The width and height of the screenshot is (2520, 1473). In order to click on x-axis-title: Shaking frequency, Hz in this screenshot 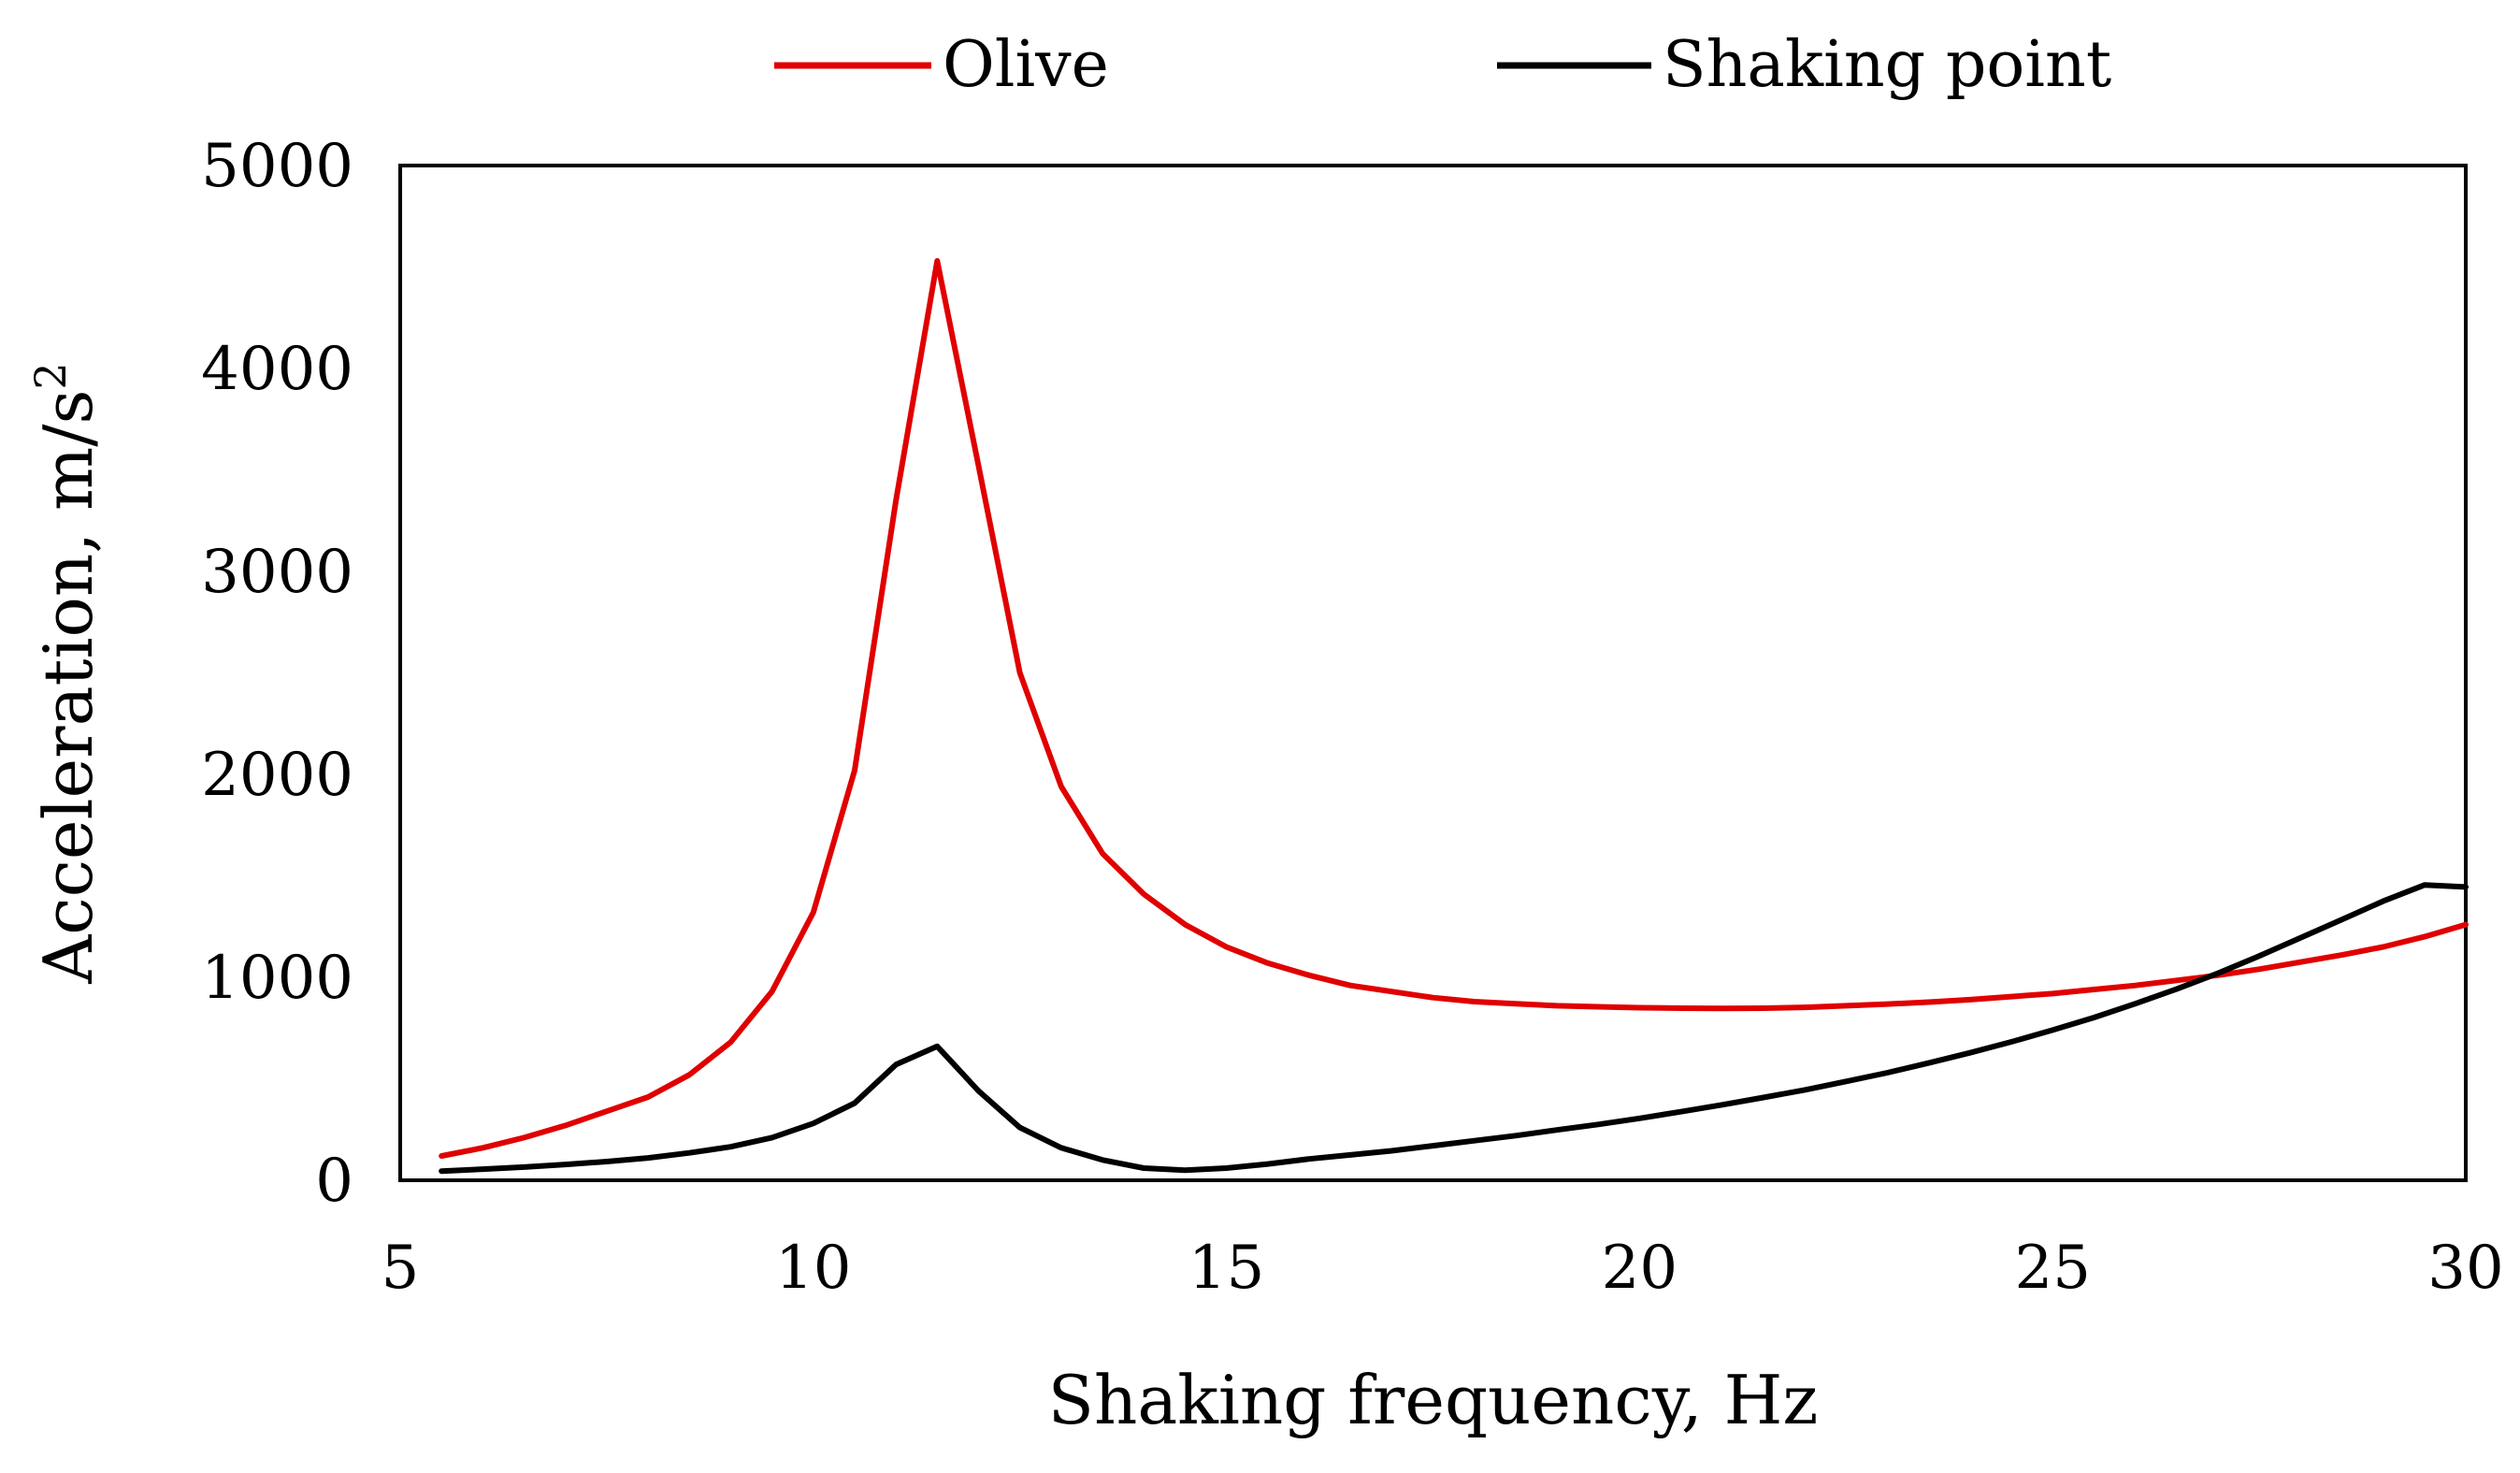, I will do `click(1433, 1400)`.